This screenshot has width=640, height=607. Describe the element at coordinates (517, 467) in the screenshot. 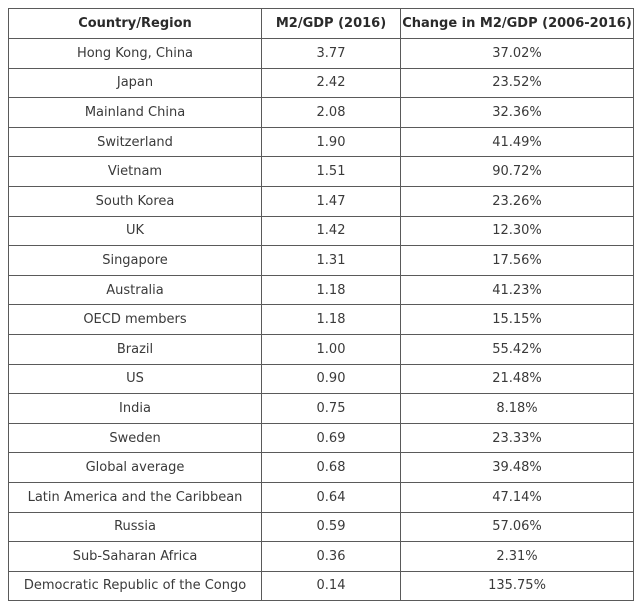

I see `change-cell: 39.48%` at that location.